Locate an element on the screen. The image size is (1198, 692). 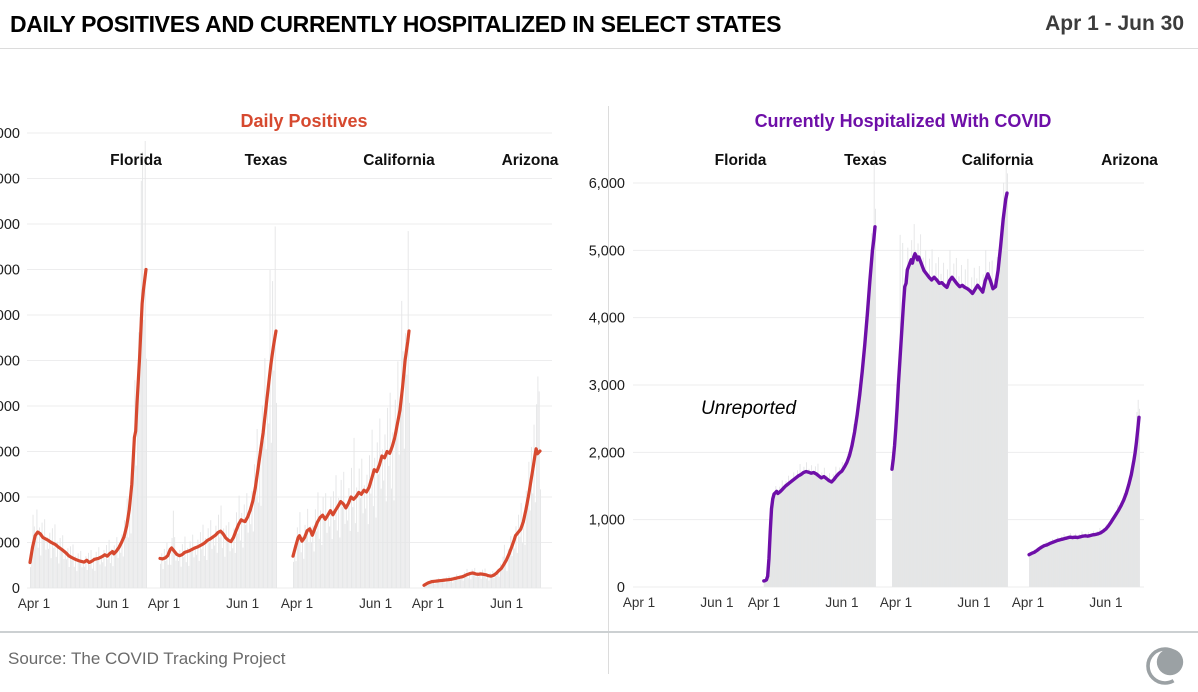
date-range: Apr 1 - Jun 30 is located at coordinates (1114, 23).